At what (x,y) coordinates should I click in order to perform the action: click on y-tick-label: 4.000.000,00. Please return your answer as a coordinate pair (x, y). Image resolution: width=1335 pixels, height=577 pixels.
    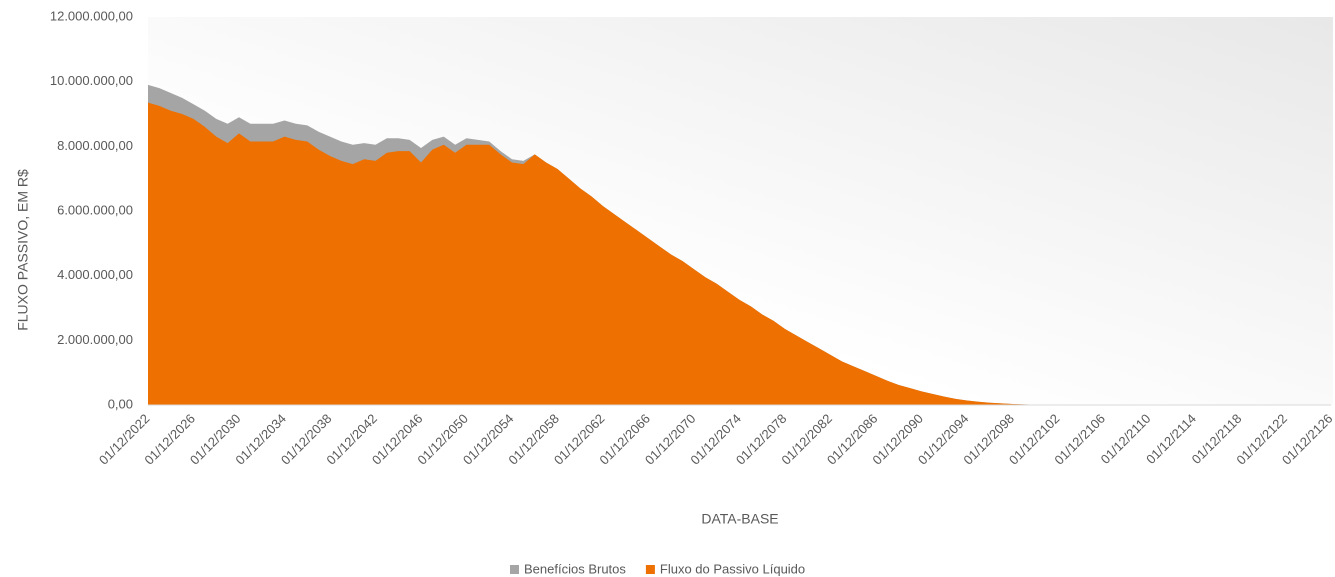
    Looking at the image, I should click on (95, 274).